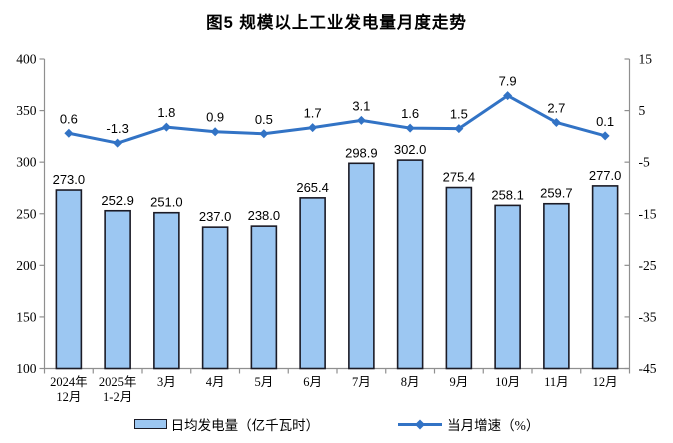 The height and width of the screenshot is (443, 673). Describe the element at coordinates (264, 215) in the screenshot. I see `bar-value-label: 238.0` at that location.